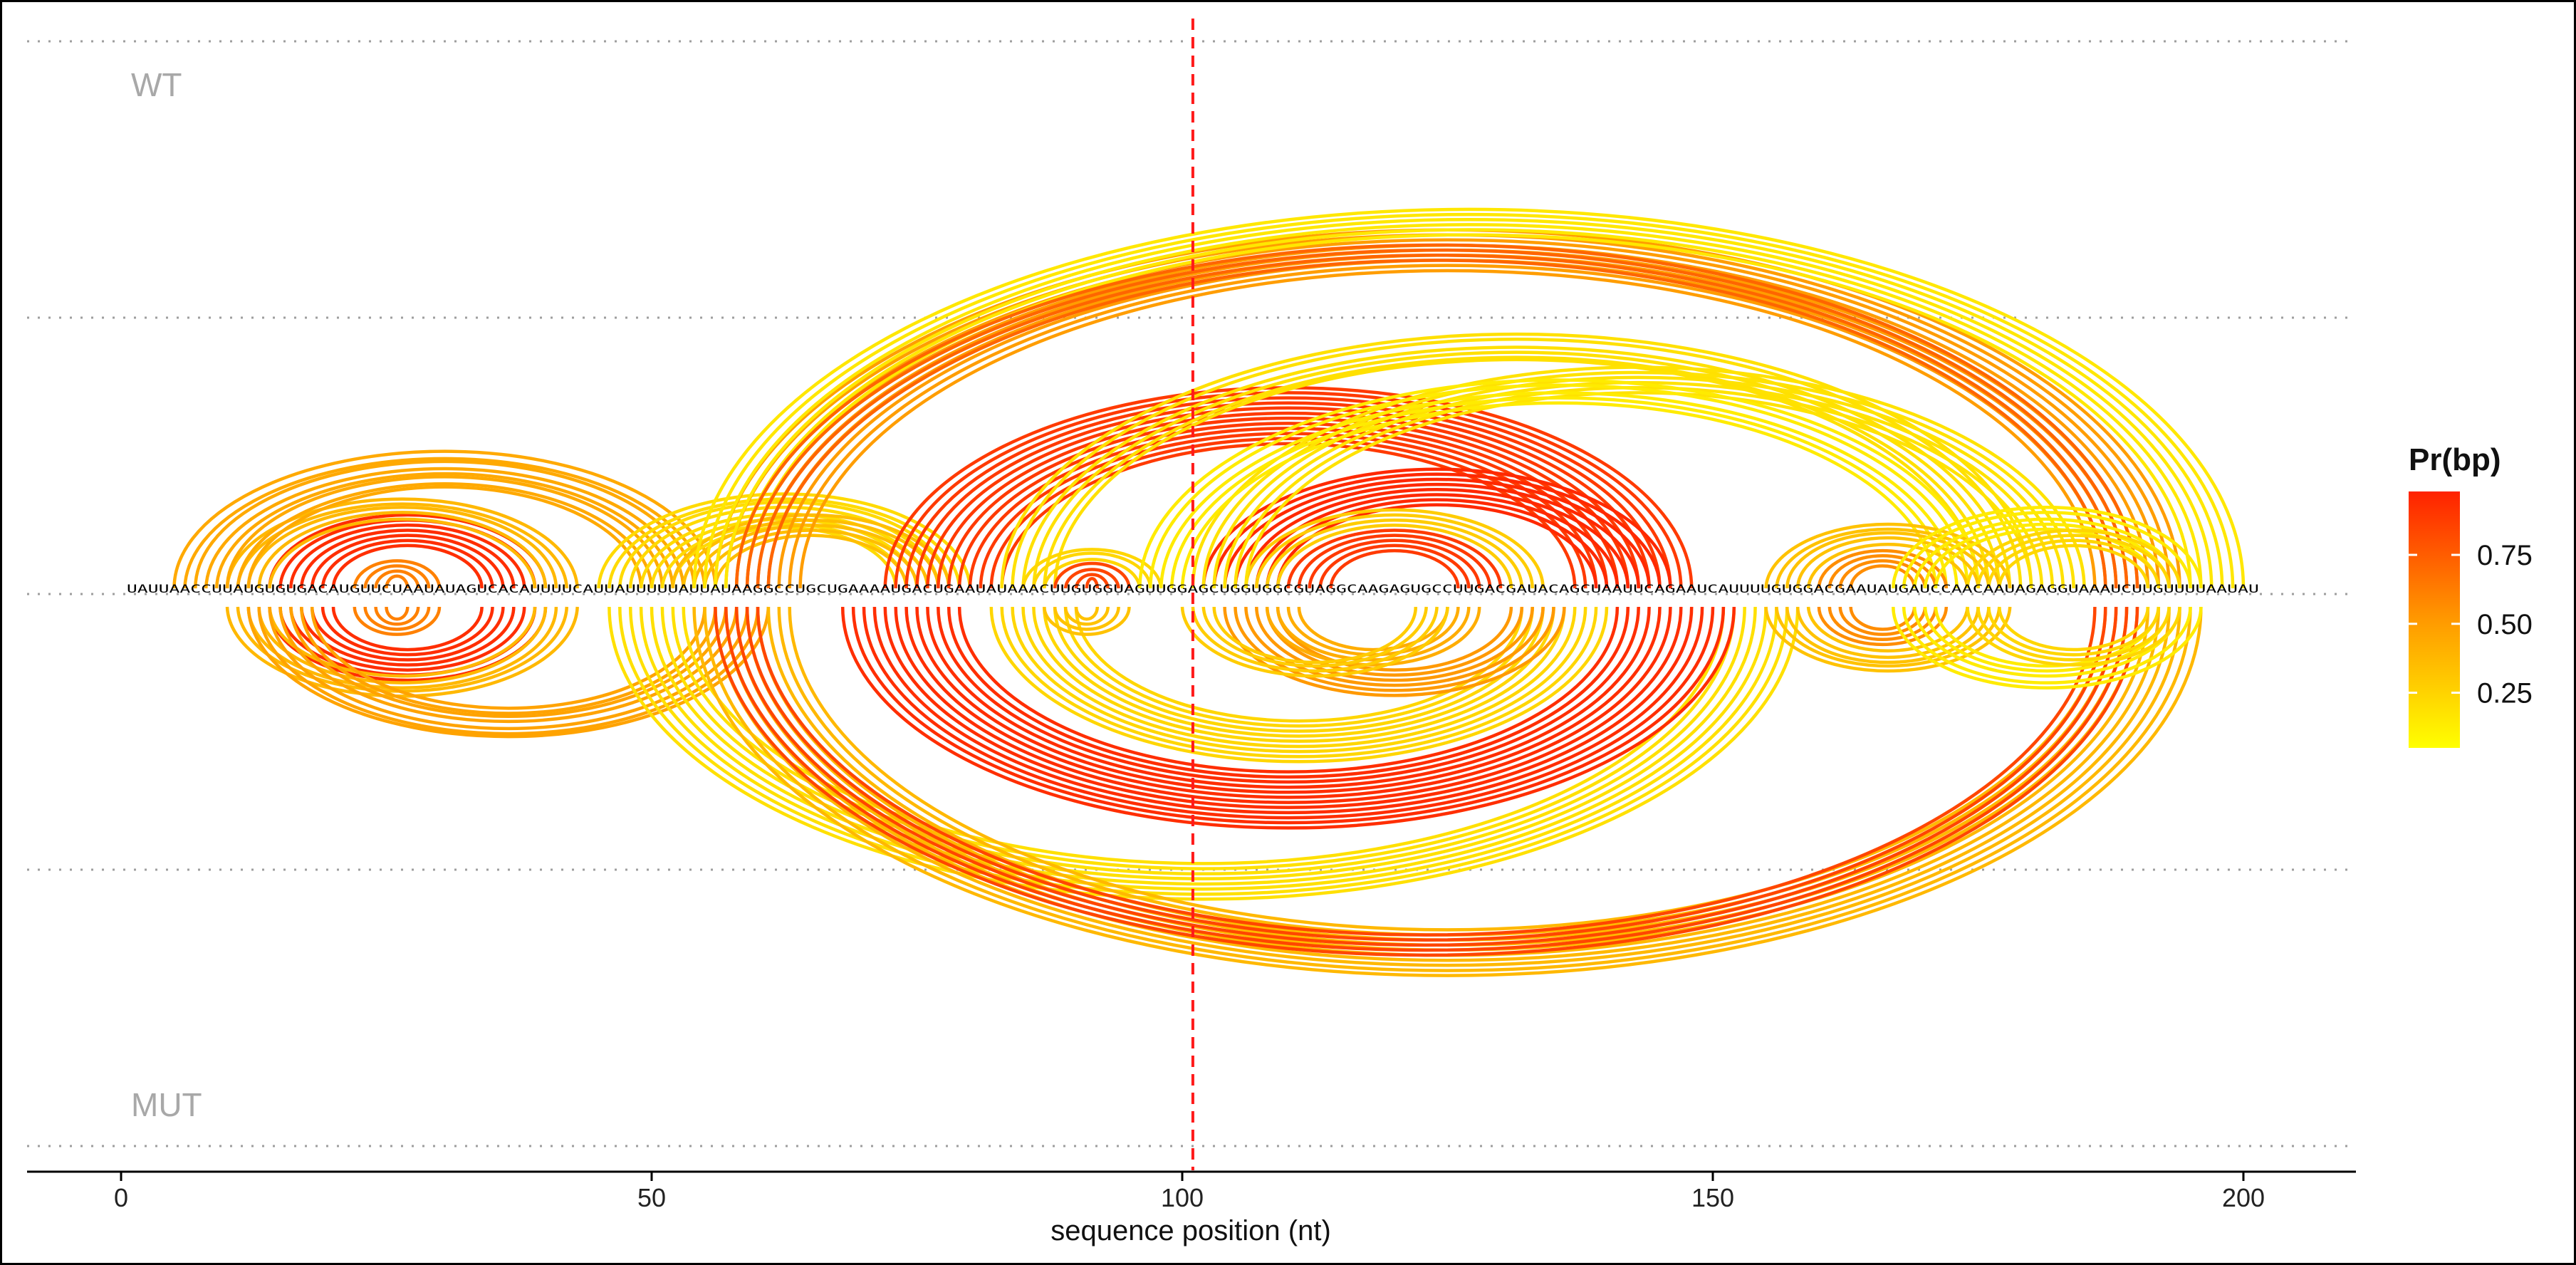  Describe the element at coordinates (2243, 1197) in the screenshot. I see `x-tick-label-200: 200` at that location.